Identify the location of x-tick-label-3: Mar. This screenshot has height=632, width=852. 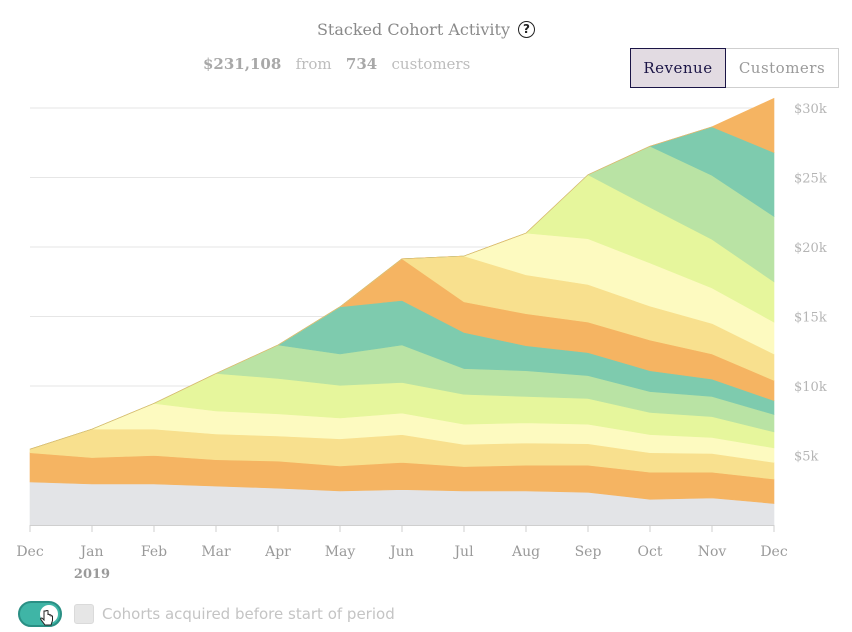
(216, 552).